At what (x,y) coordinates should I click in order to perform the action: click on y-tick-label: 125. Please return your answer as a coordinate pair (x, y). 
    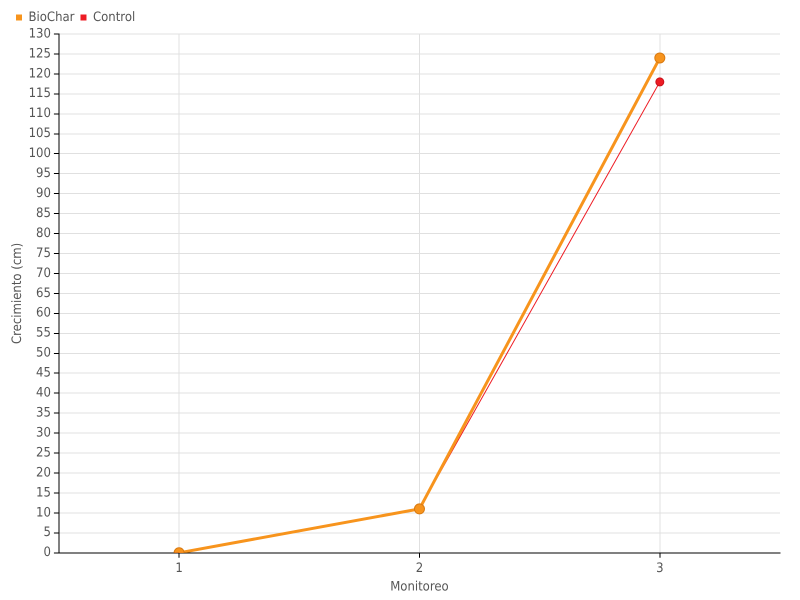
    Looking at the image, I should click on (39, 54).